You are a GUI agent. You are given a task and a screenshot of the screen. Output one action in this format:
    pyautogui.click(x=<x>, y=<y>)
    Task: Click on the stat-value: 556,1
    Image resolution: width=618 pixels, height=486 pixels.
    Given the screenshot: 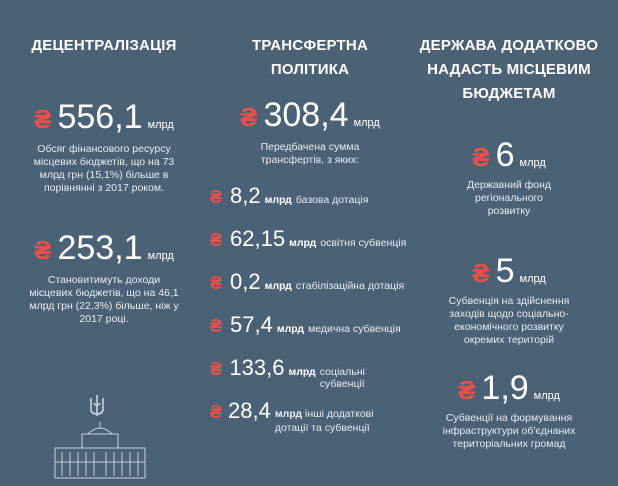 What is the action you would take?
    pyautogui.click(x=100, y=117)
    